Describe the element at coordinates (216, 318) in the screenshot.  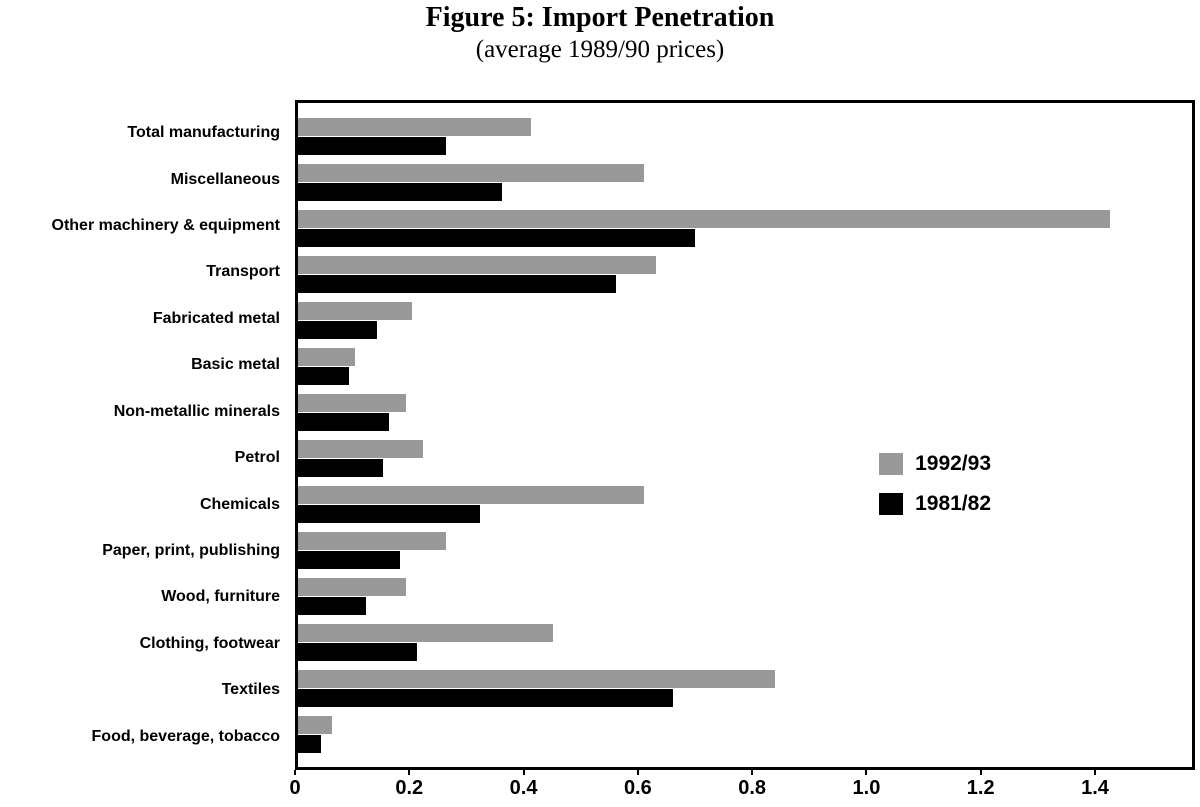
I see `y-axis-label: Fabricated metal` at that location.